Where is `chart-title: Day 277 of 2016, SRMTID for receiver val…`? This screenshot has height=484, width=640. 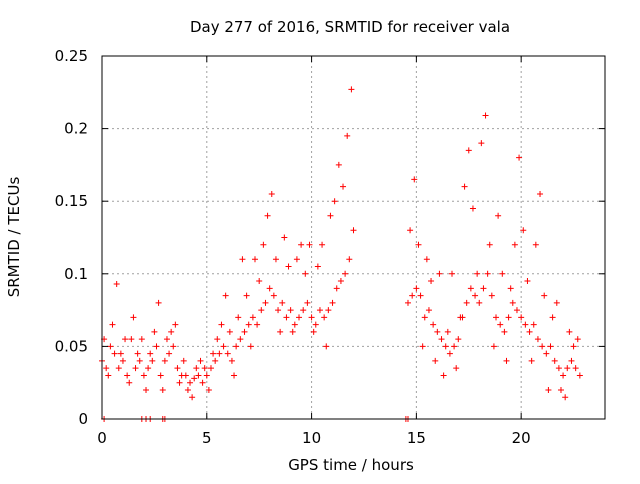
chart-title: Day 277 of 2016, SRMTID for receiver val… is located at coordinates (350, 27).